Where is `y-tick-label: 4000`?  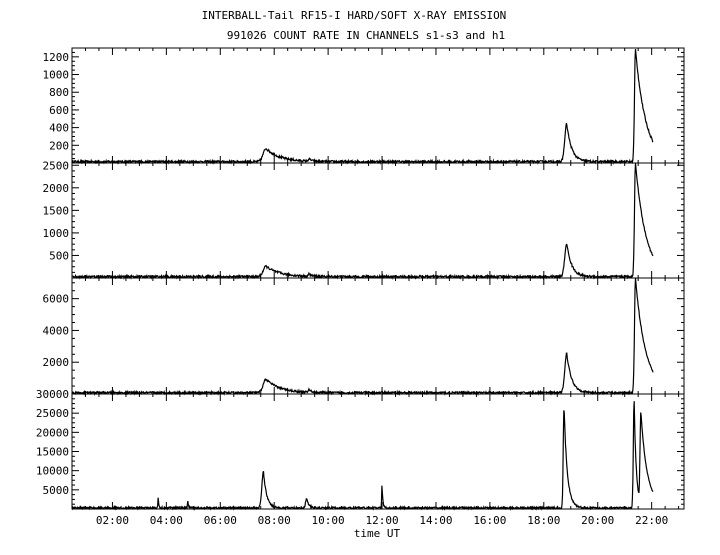
y-tick-label: 4000 is located at coordinates (56, 330).